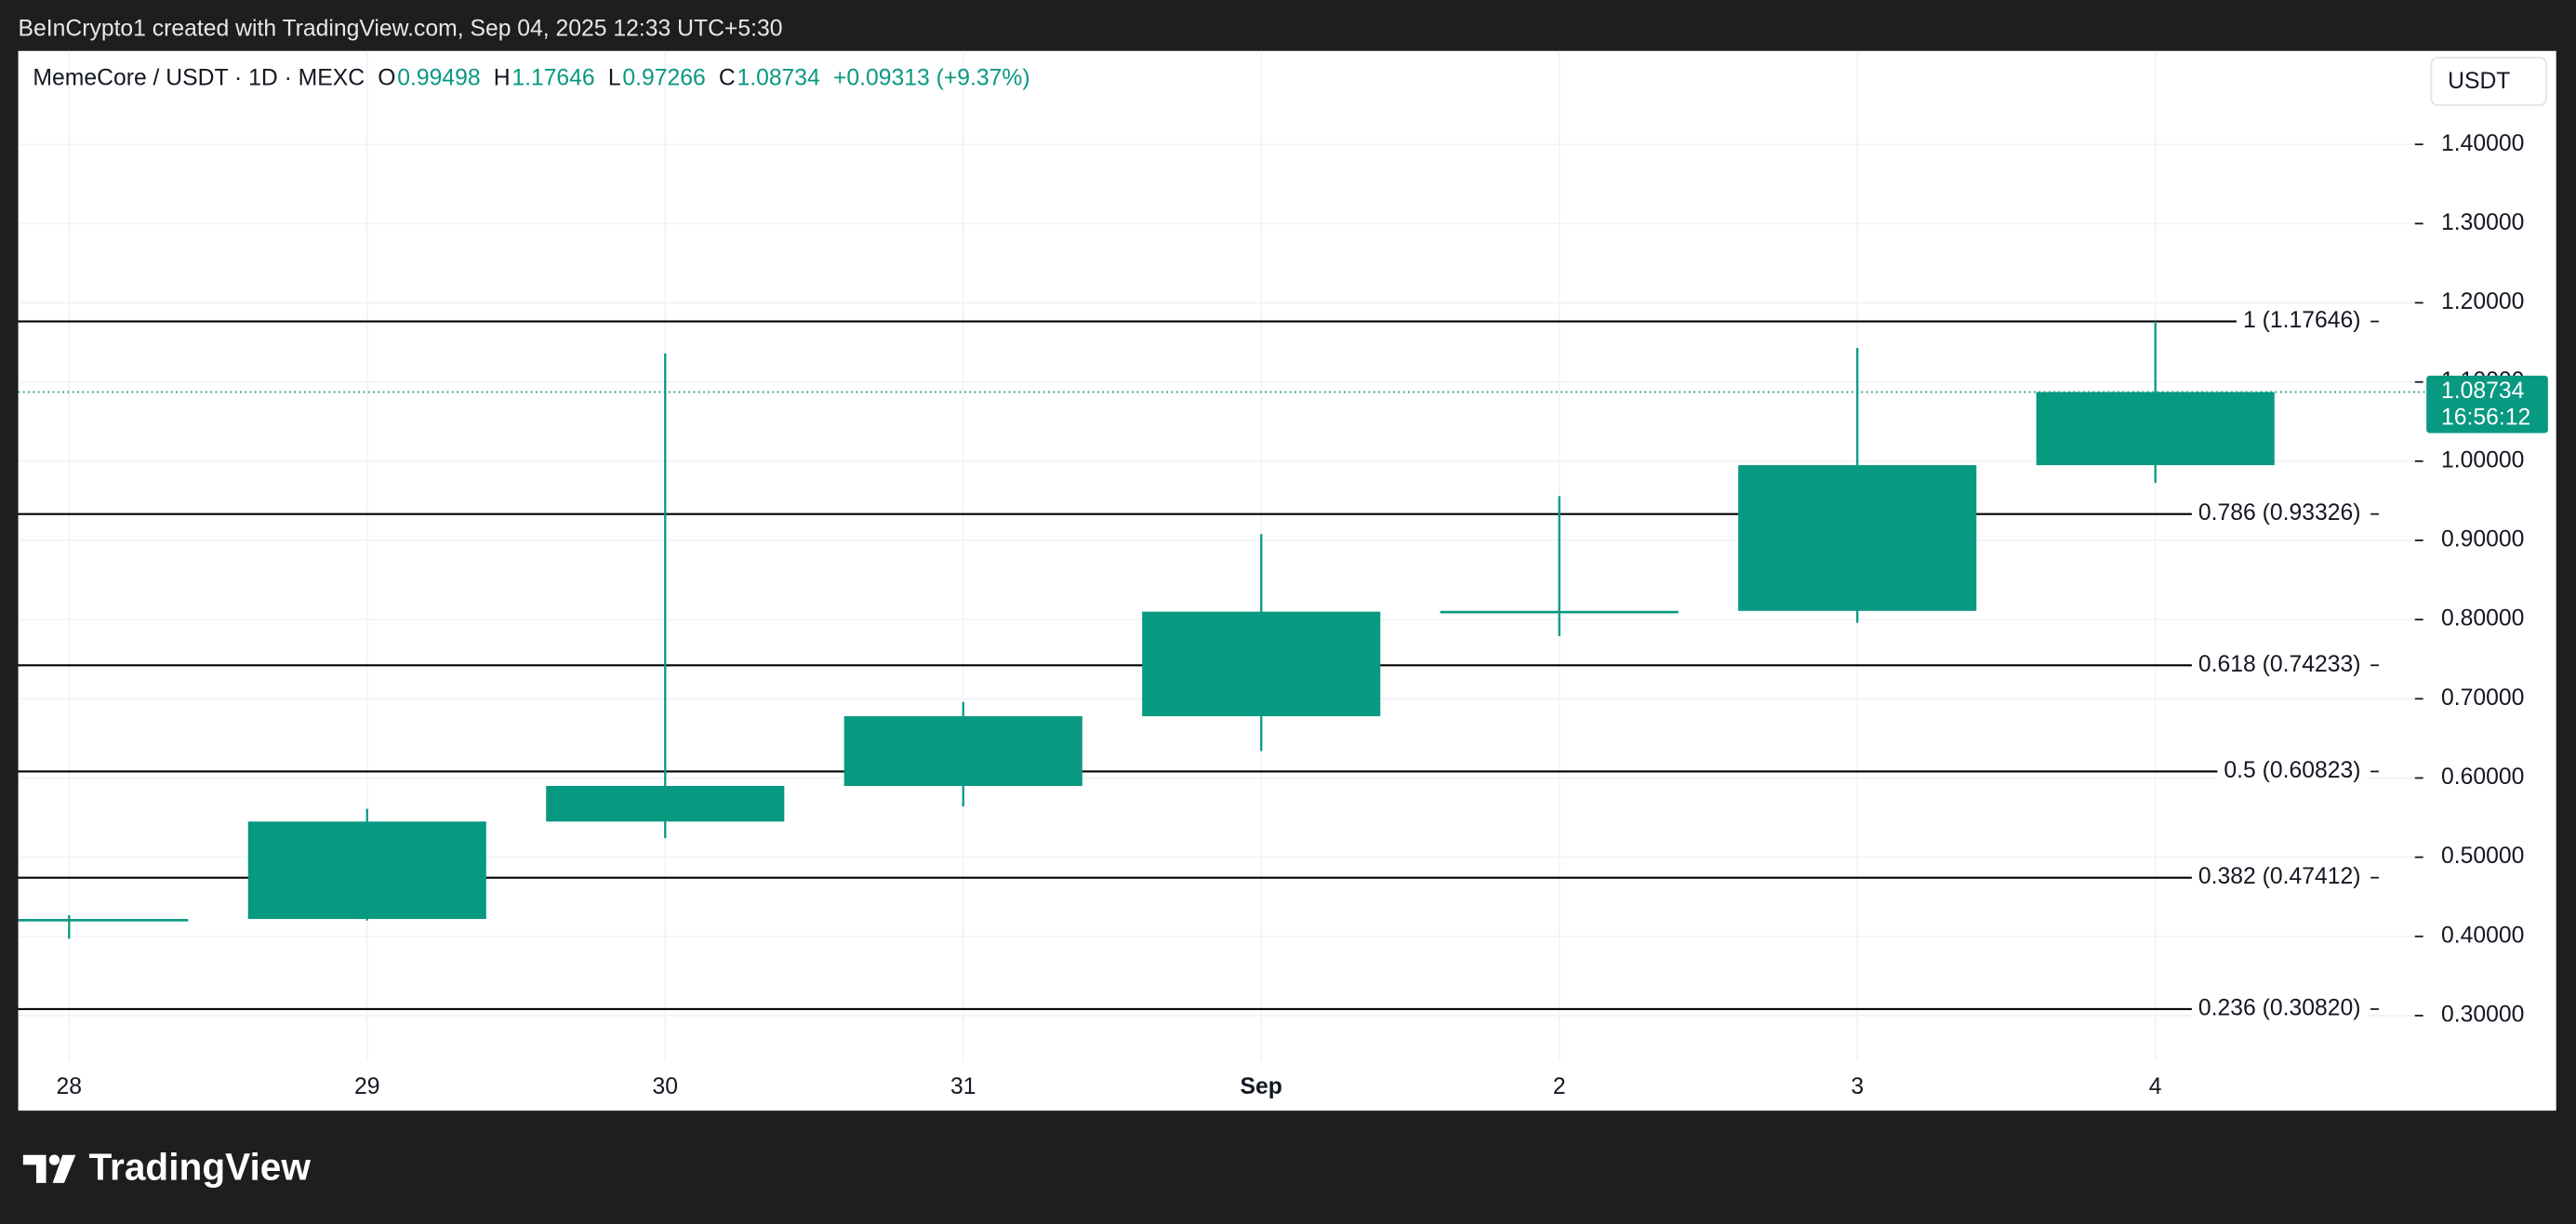 This screenshot has width=2576, height=1224. What do you see at coordinates (438, 77) in the screenshot?
I see `legend-value: 0.99498` at bounding box center [438, 77].